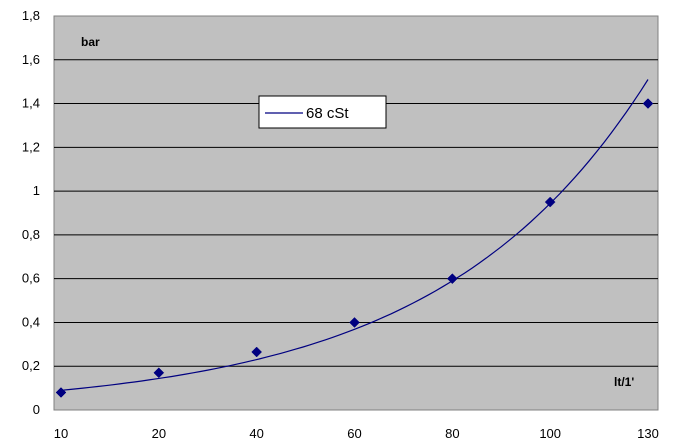  What do you see at coordinates (31, 103) in the screenshot?
I see `y-tick-label: 1,4` at bounding box center [31, 103].